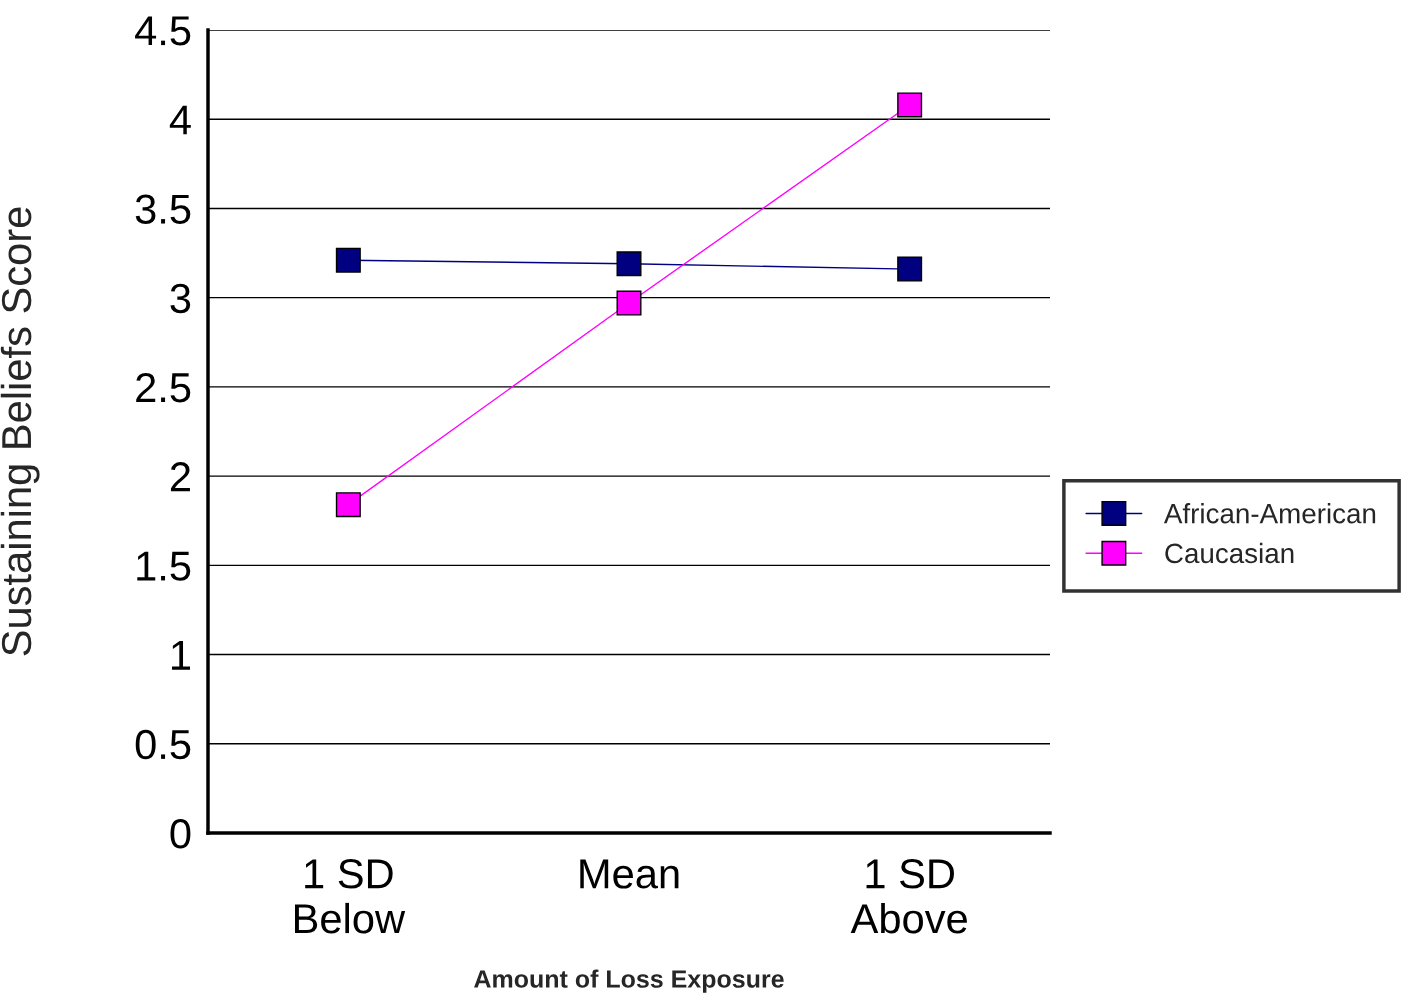  What do you see at coordinates (180, 120) in the screenshot?
I see `y-tick-label: 4` at bounding box center [180, 120].